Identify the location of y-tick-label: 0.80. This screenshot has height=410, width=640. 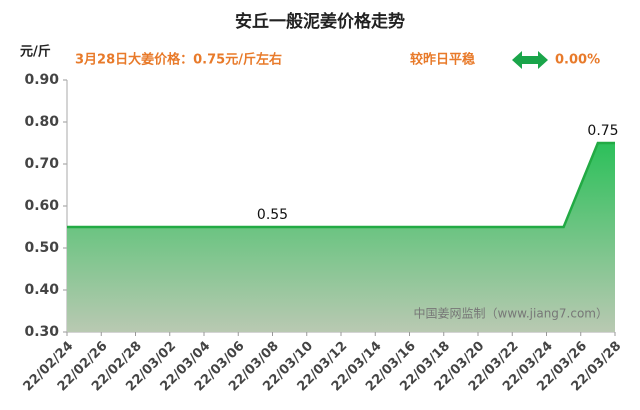
(41, 122).